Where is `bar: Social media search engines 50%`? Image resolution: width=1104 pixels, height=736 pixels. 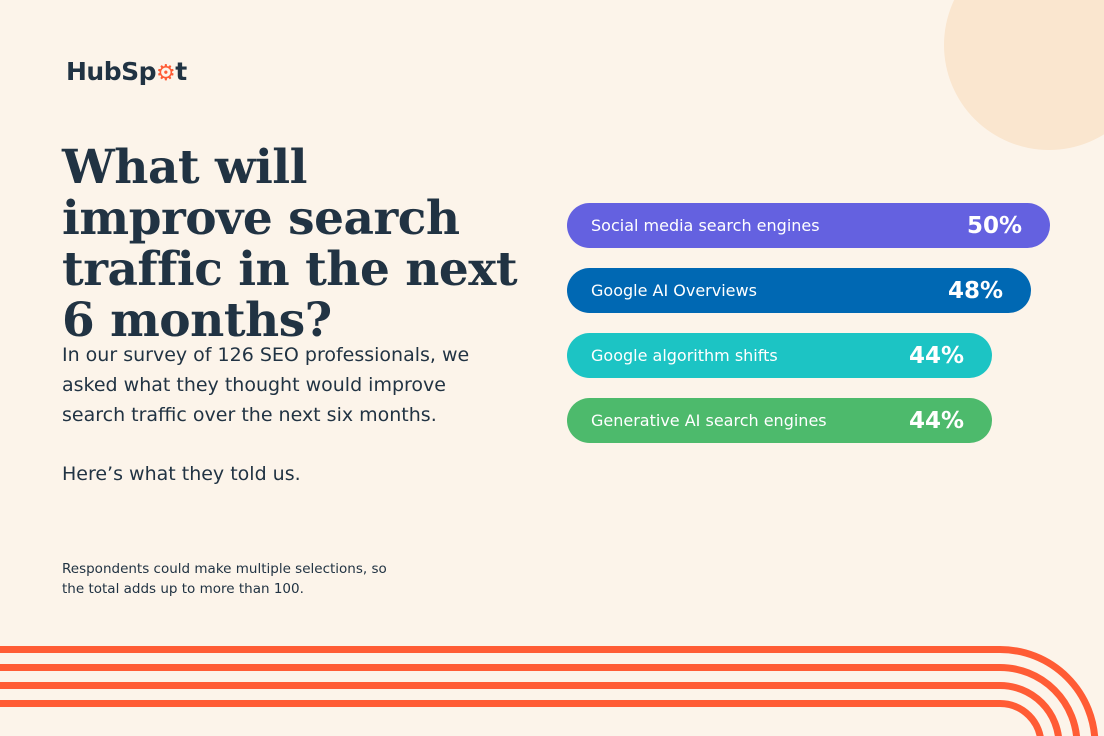
bar: Social media search engines 50% is located at coordinates (808, 225).